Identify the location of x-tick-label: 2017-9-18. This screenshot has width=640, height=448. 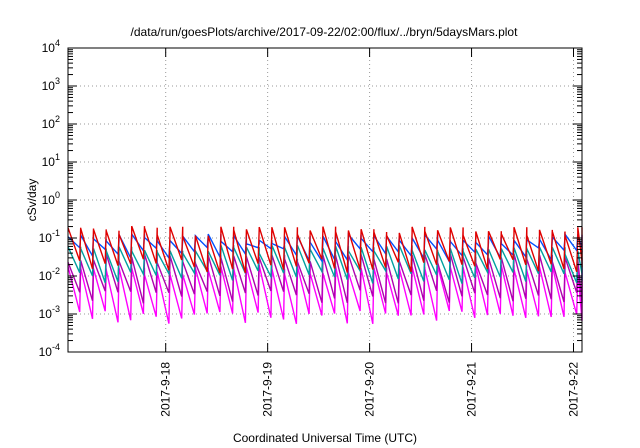
(166, 389).